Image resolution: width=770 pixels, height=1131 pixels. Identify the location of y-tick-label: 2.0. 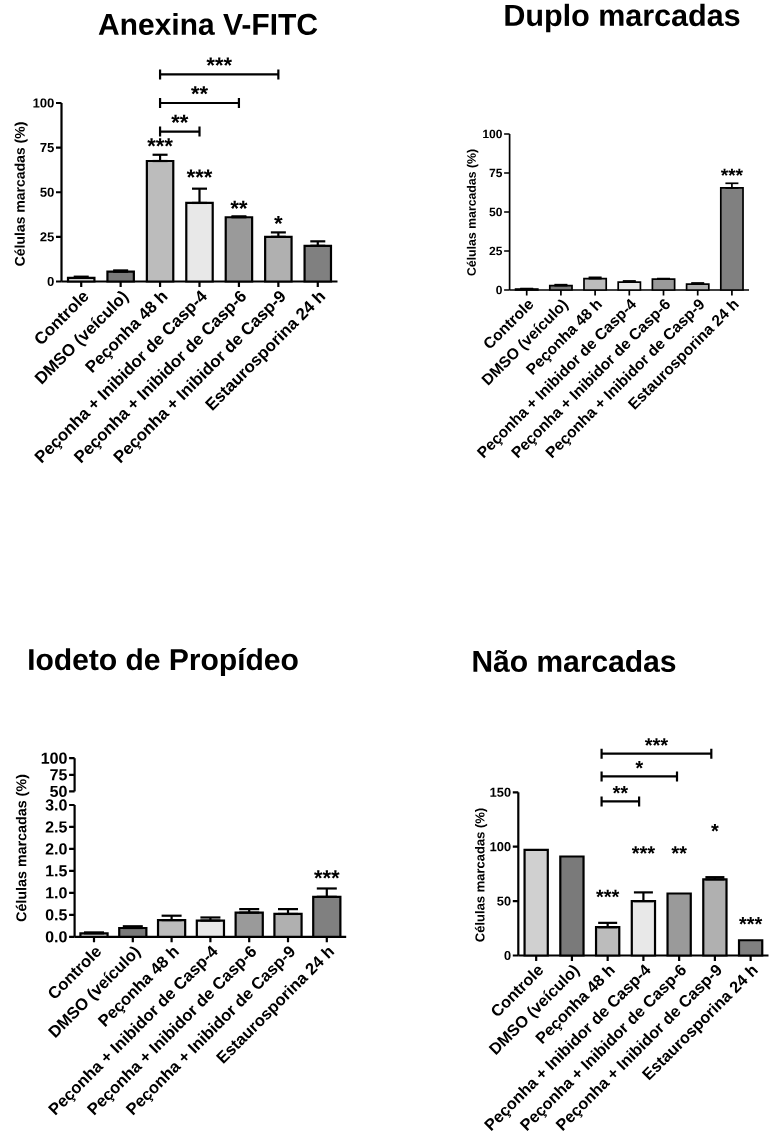
(56, 849).